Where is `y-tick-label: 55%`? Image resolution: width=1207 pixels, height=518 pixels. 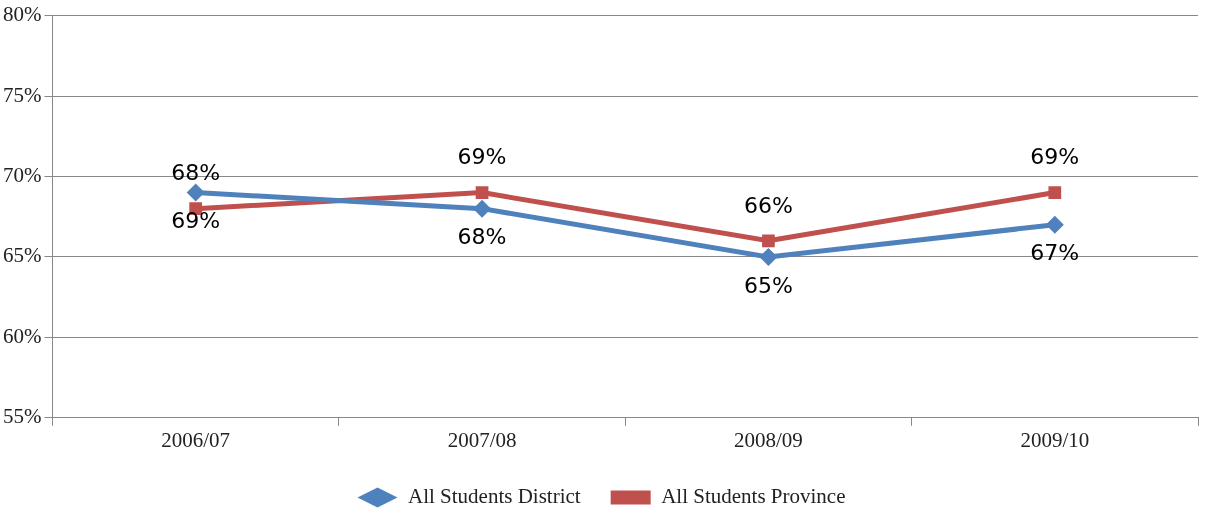
y-tick-label: 55% is located at coordinates (22, 416).